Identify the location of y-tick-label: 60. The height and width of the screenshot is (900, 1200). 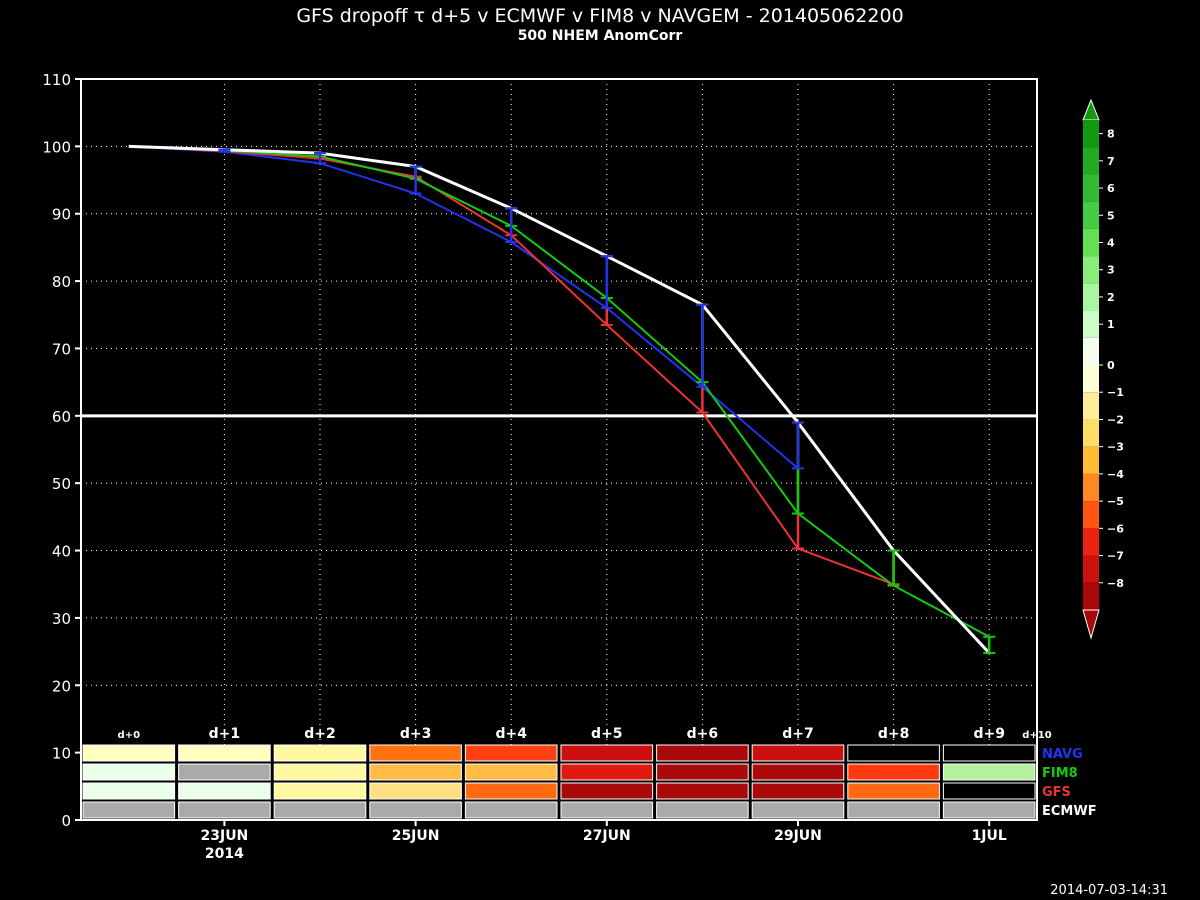
(61, 417).